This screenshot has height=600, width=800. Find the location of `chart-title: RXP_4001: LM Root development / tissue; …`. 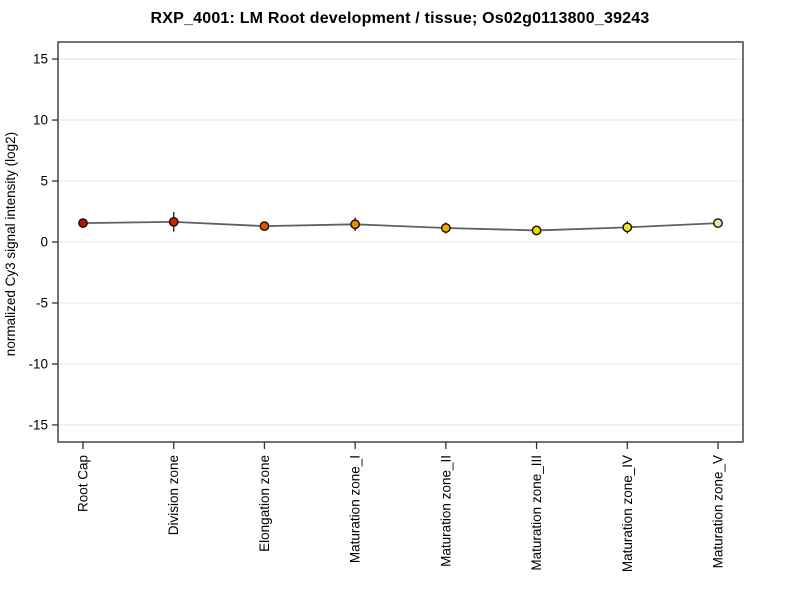

chart-title: RXP_4001: LM Root development / tissue; … is located at coordinates (400, 18).